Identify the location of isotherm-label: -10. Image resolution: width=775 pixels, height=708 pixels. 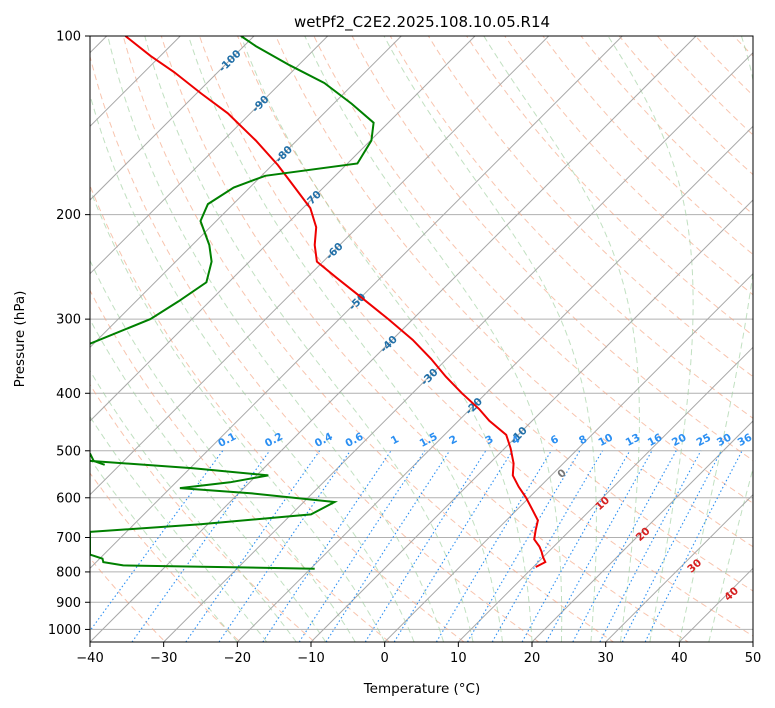
(519, 436).